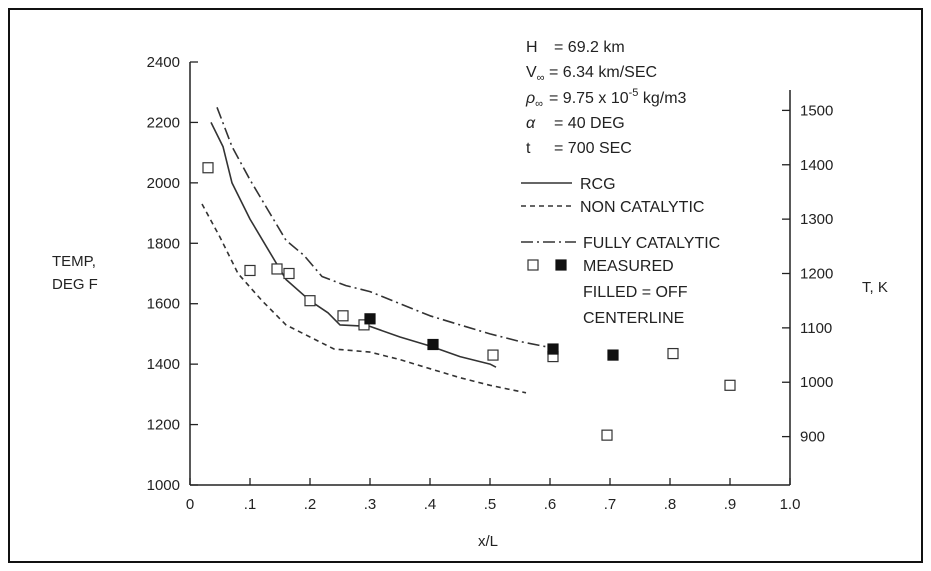 This screenshot has height=571, width=931. What do you see at coordinates (163, 183) in the screenshot?
I see `y-tick-label: 2000` at bounding box center [163, 183].